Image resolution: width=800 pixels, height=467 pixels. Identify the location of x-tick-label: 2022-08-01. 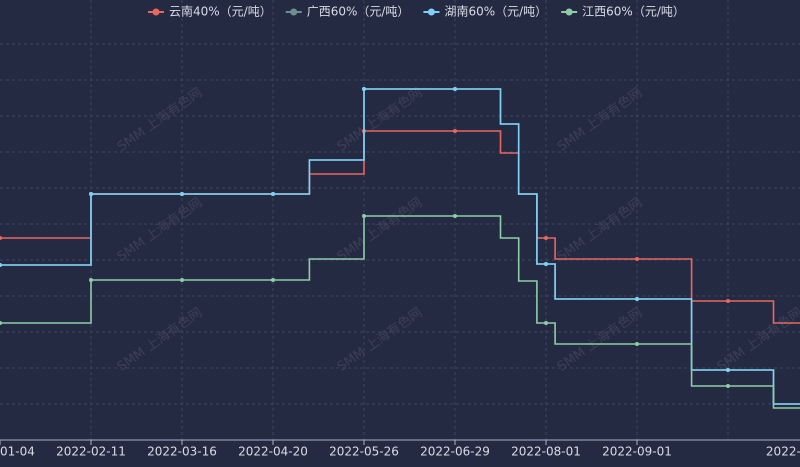
(546, 452).